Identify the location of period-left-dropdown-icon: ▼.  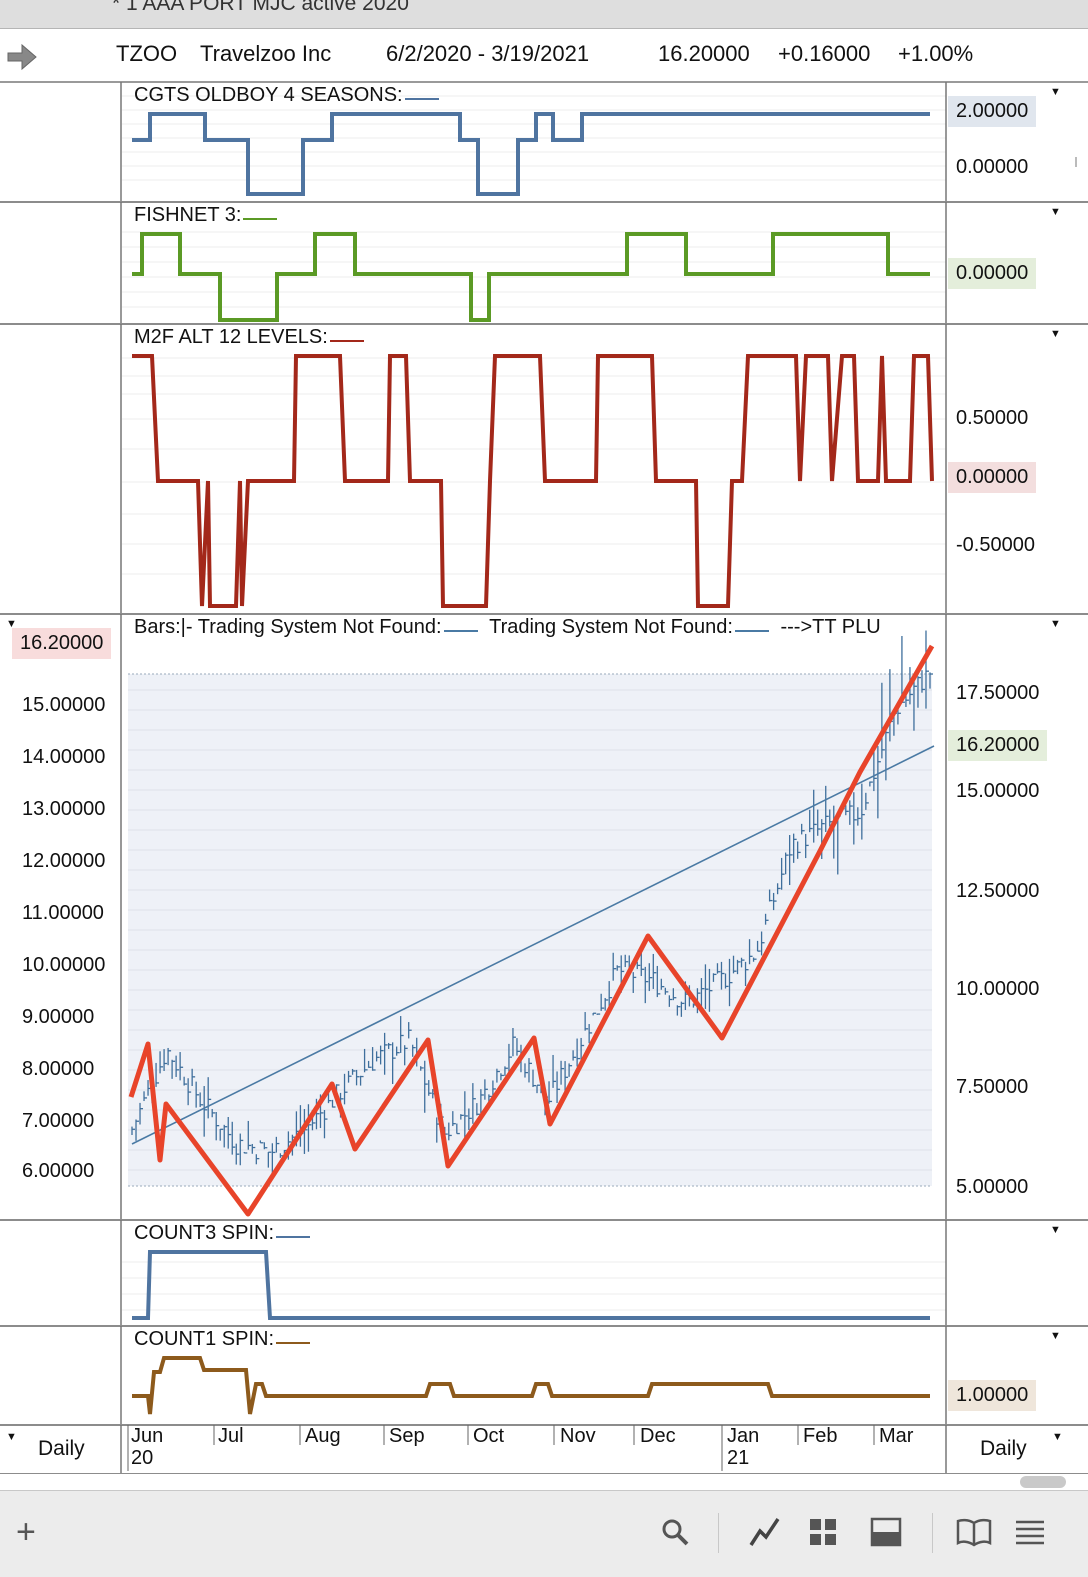
(11, 1437).